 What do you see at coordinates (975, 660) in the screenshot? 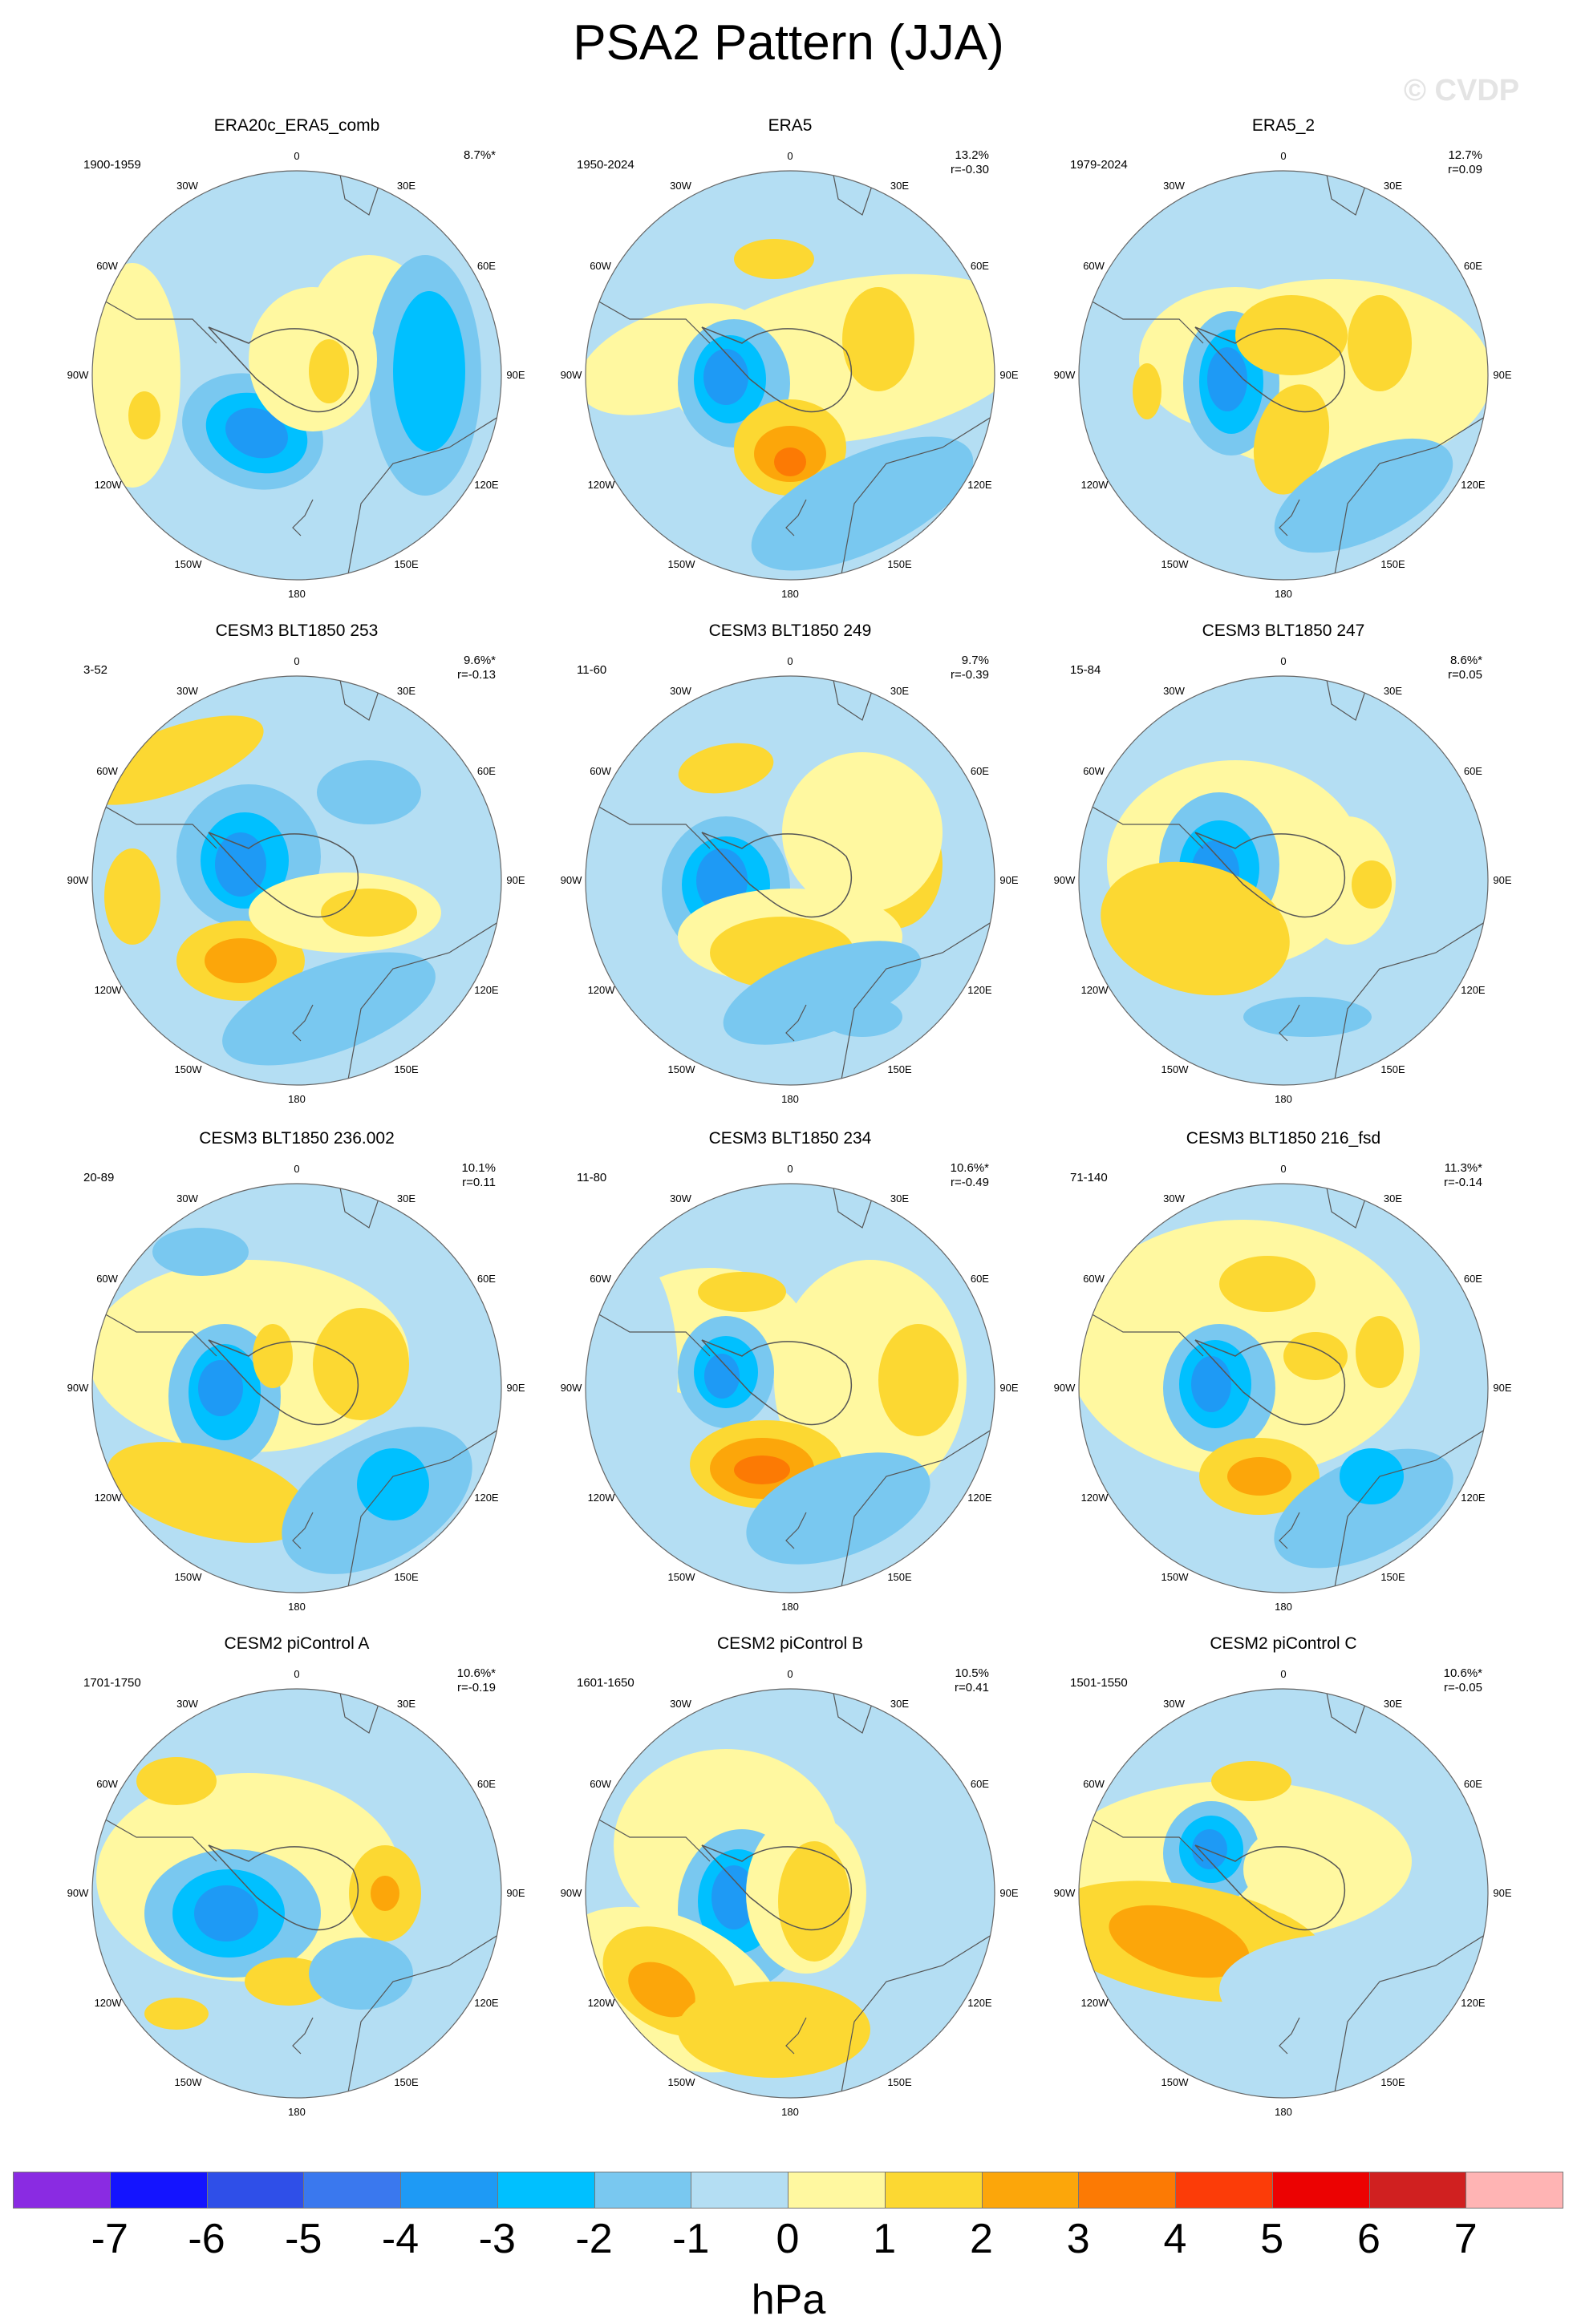
I see `variance-percent: 9.7%` at bounding box center [975, 660].